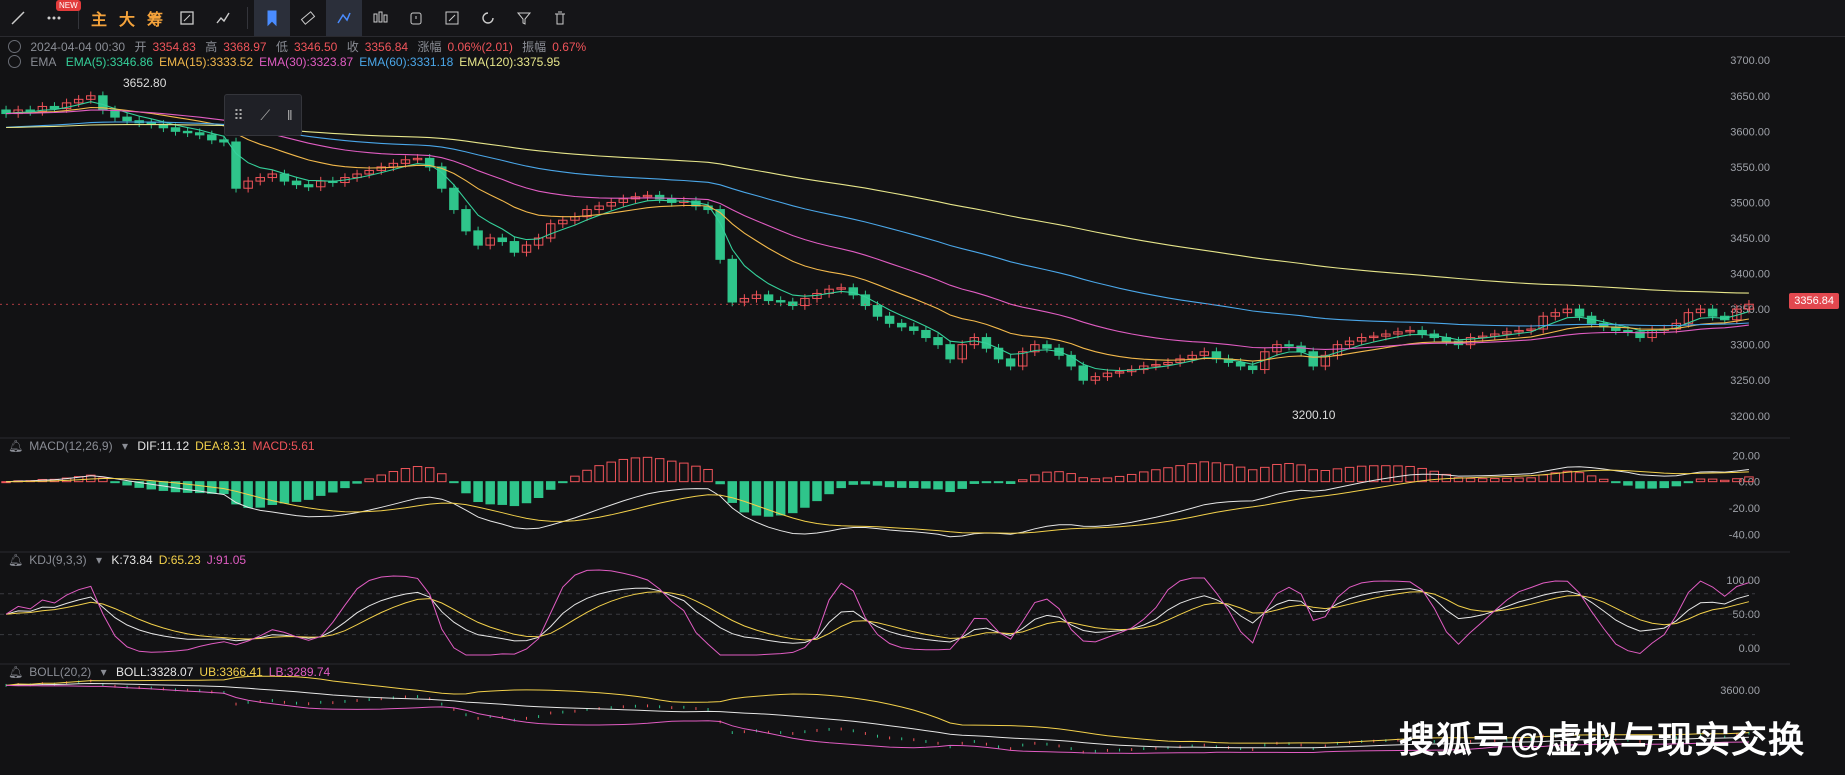 The height and width of the screenshot is (775, 1845). What do you see at coordinates (58, 18) in the screenshot?
I see `more-icon: NEW` at bounding box center [58, 18].